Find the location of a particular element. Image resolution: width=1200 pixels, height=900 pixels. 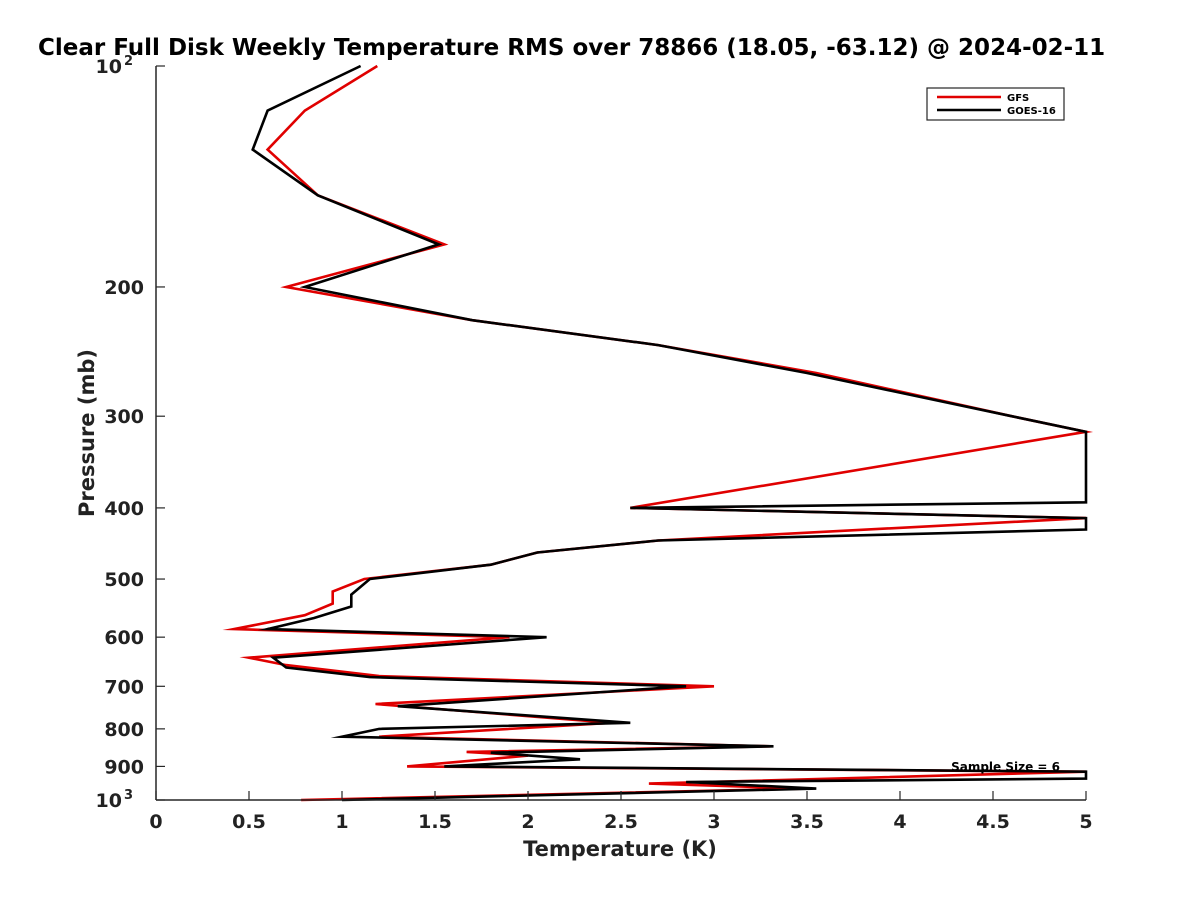

y-tick-label: 400 is located at coordinates (124, 509).